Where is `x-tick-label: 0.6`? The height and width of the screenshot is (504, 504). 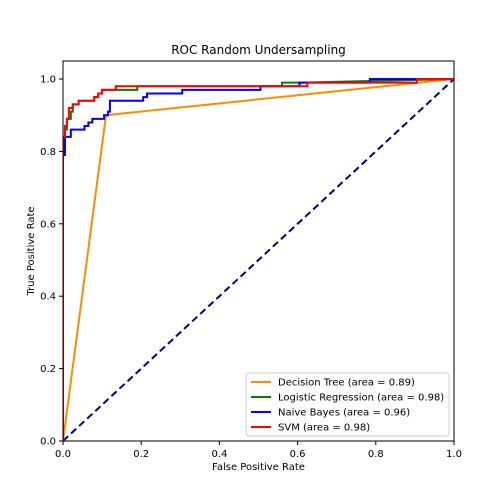 x-tick-label: 0.6 is located at coordinates (298, 454).